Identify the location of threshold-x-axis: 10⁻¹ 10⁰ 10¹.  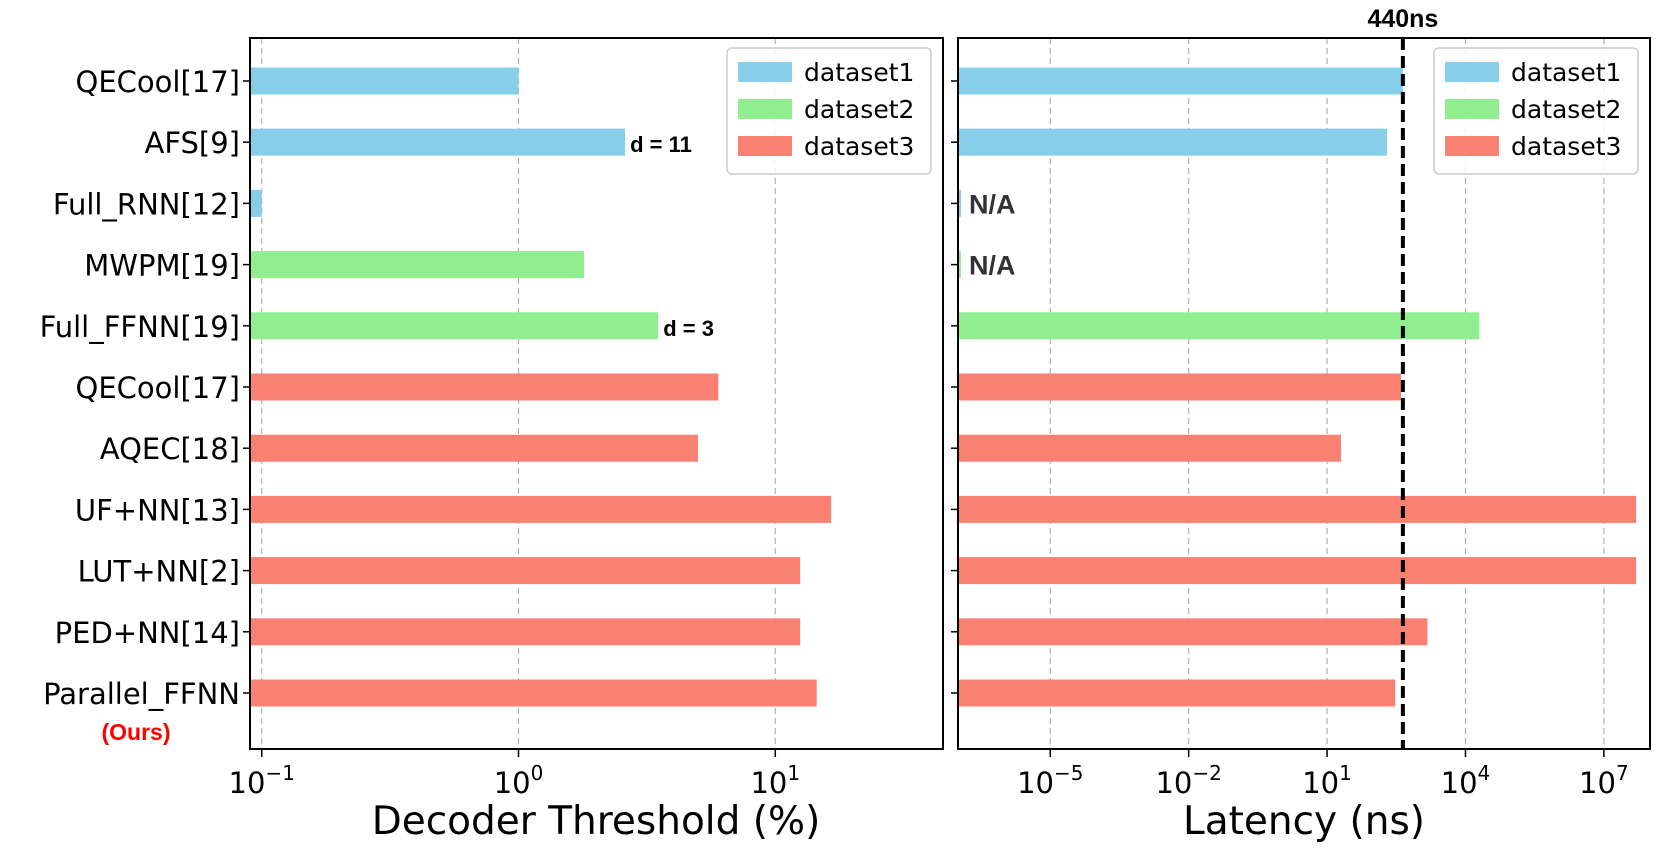
(514, 774).